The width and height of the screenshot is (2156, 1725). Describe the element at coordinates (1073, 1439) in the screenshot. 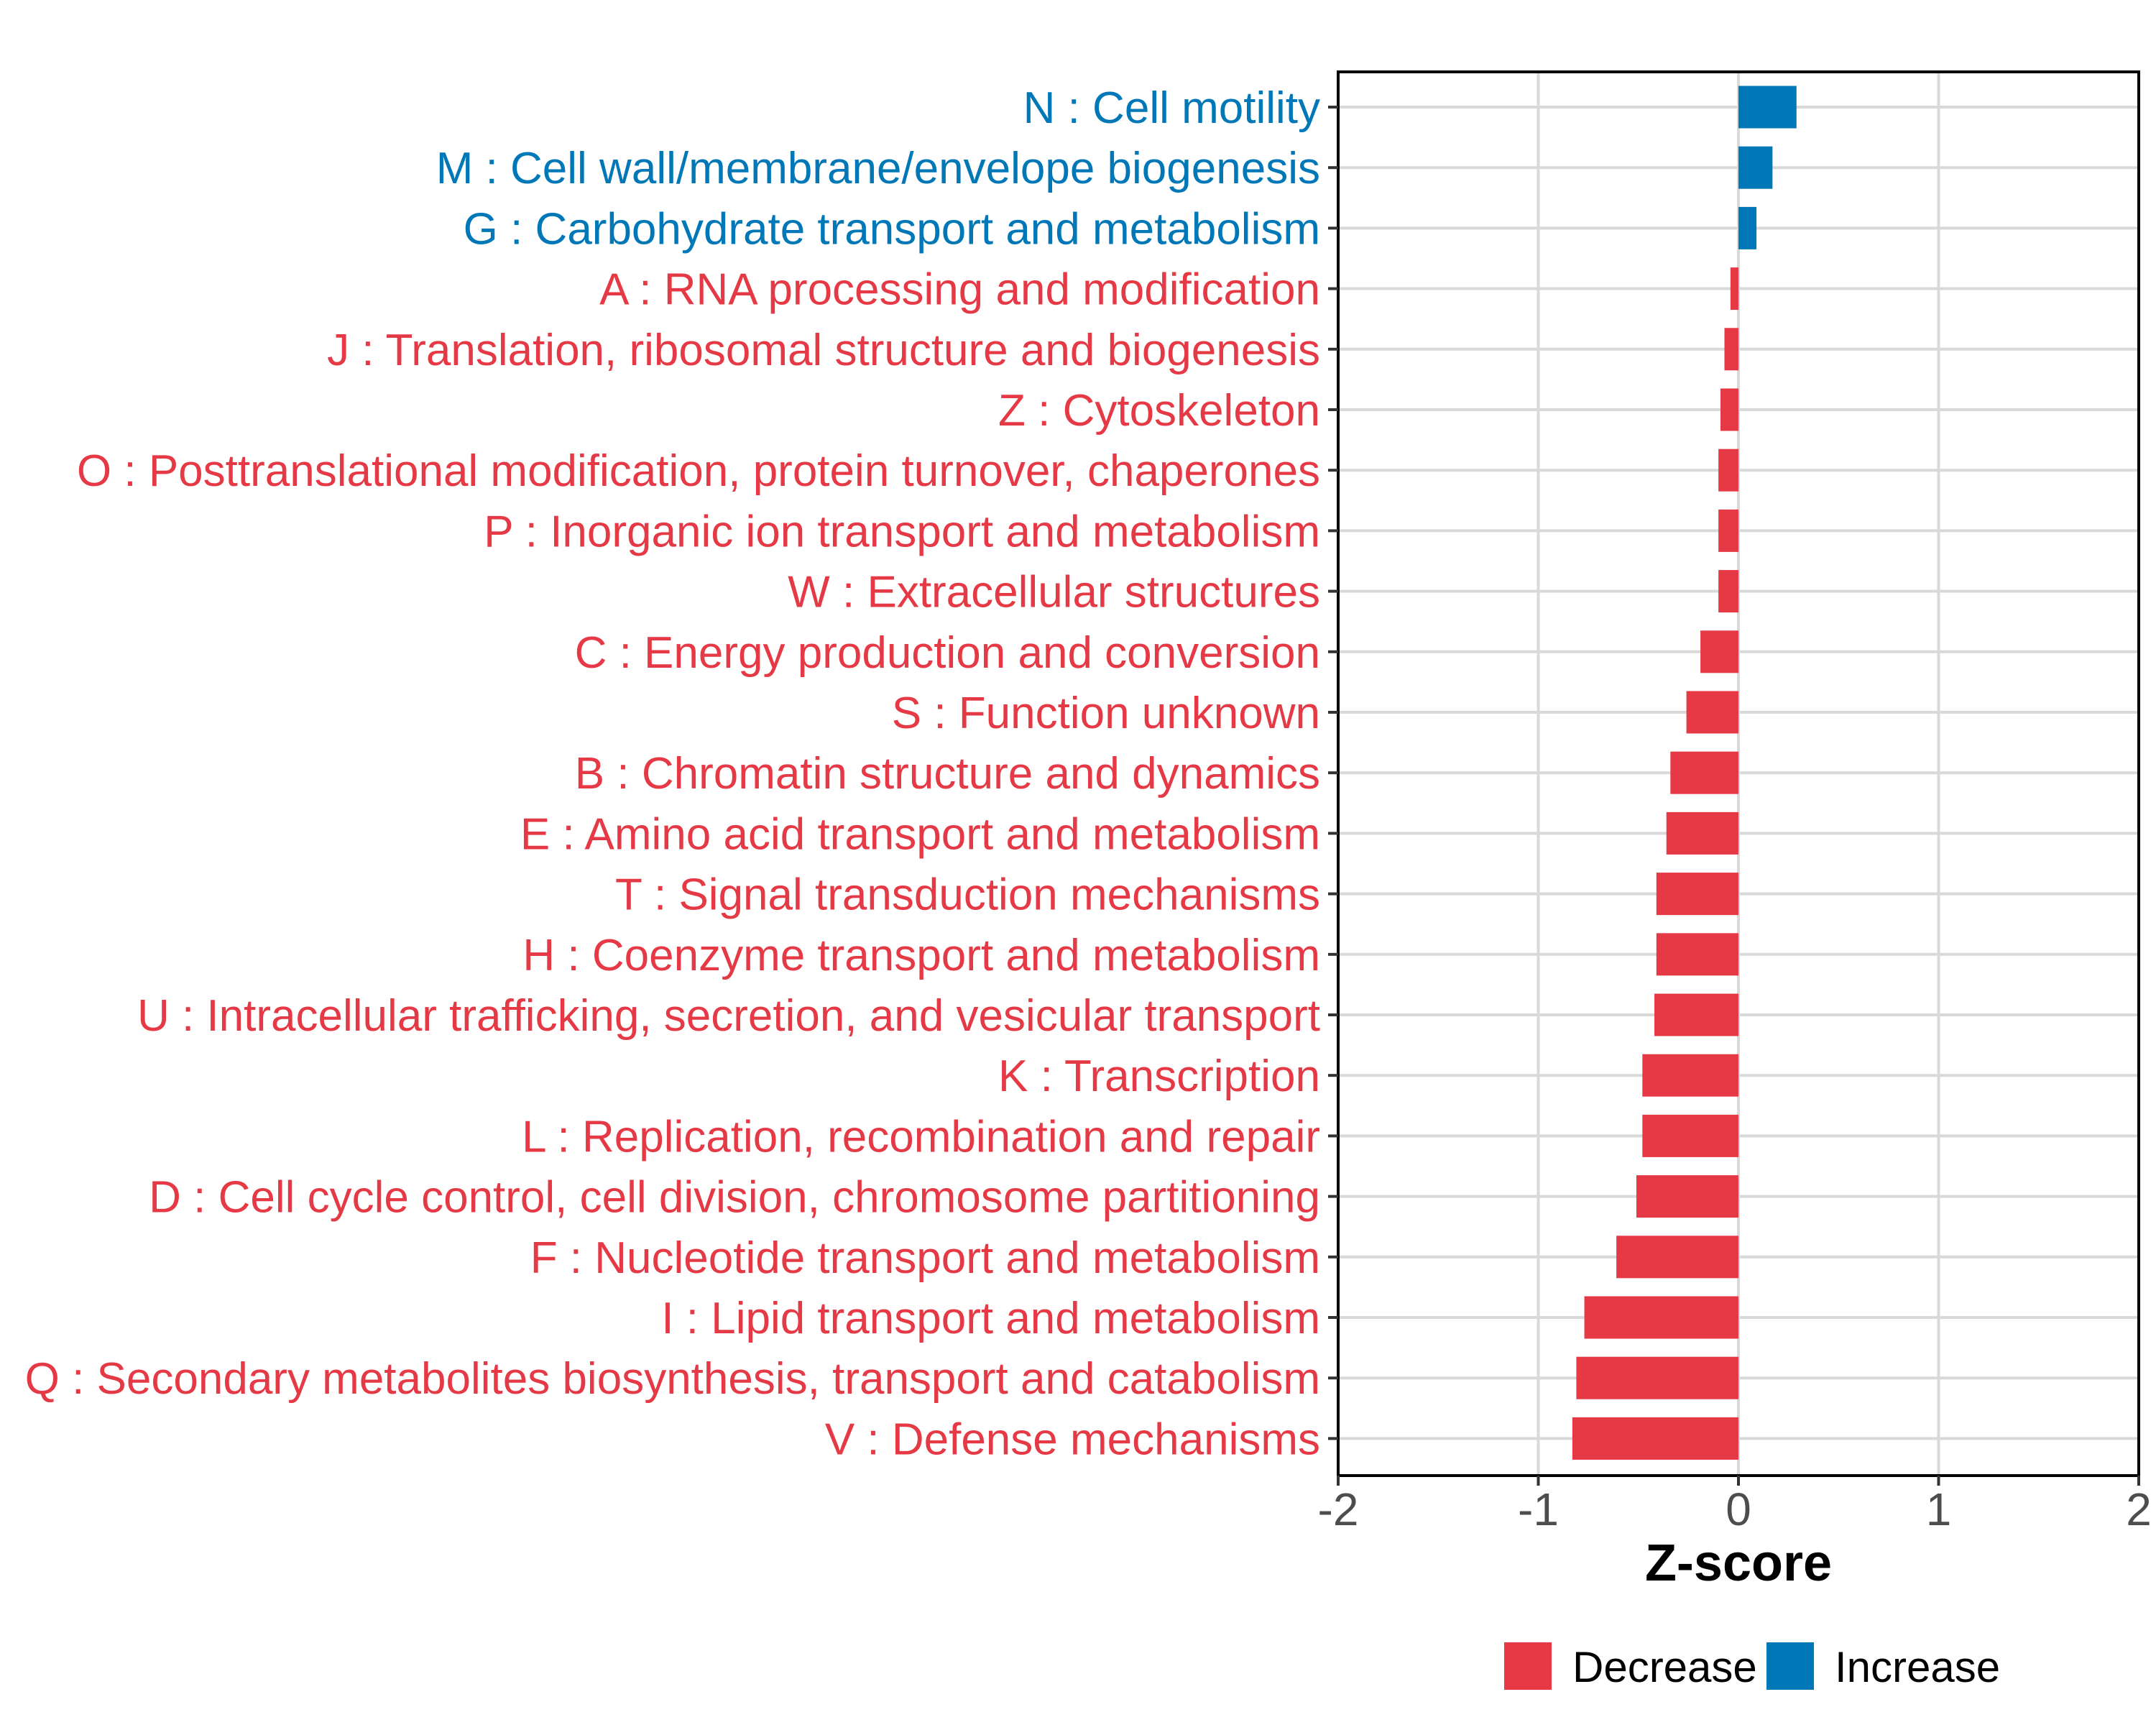

I see `y-tick-label: V : Defense mechanisms` at that location.